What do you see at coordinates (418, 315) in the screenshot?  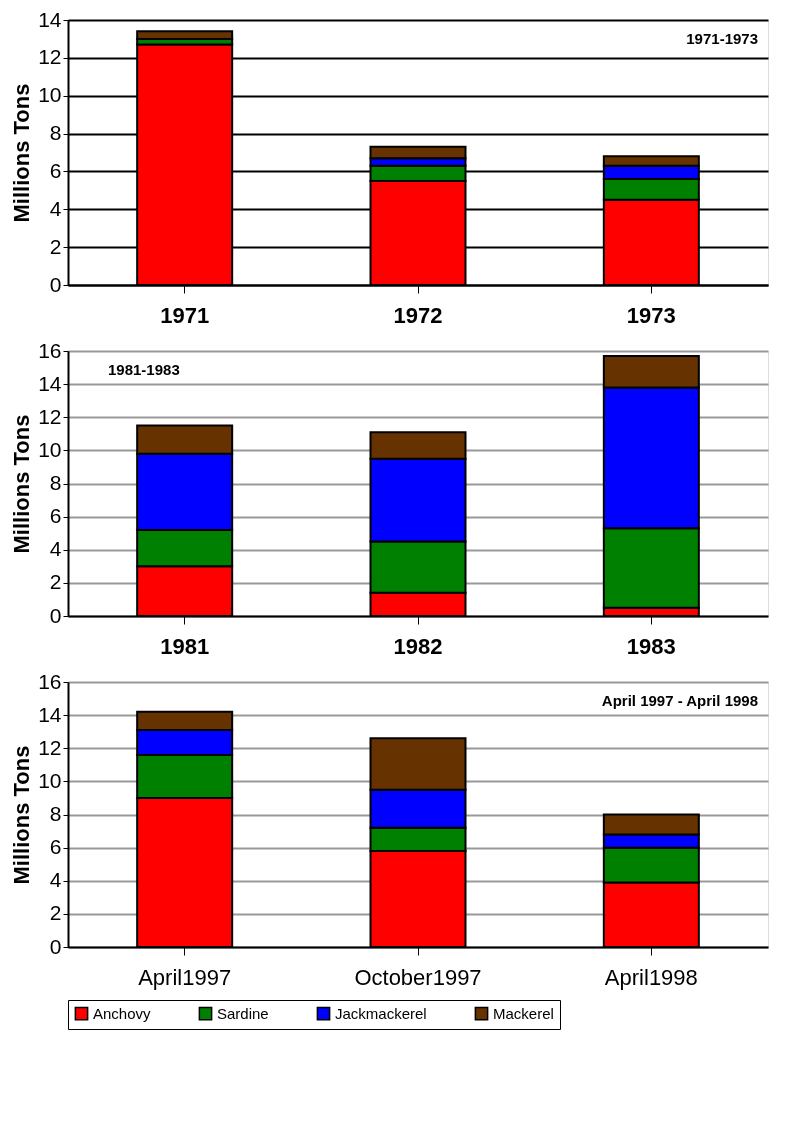 I see `x-tick-label: 1972` at bounding box center [418, 315].